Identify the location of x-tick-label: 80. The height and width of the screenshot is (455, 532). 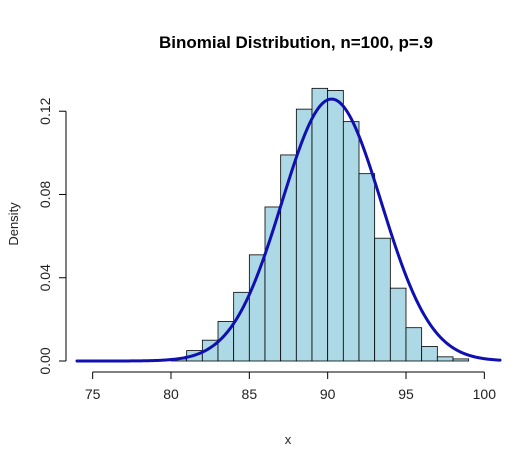
(171, 394).